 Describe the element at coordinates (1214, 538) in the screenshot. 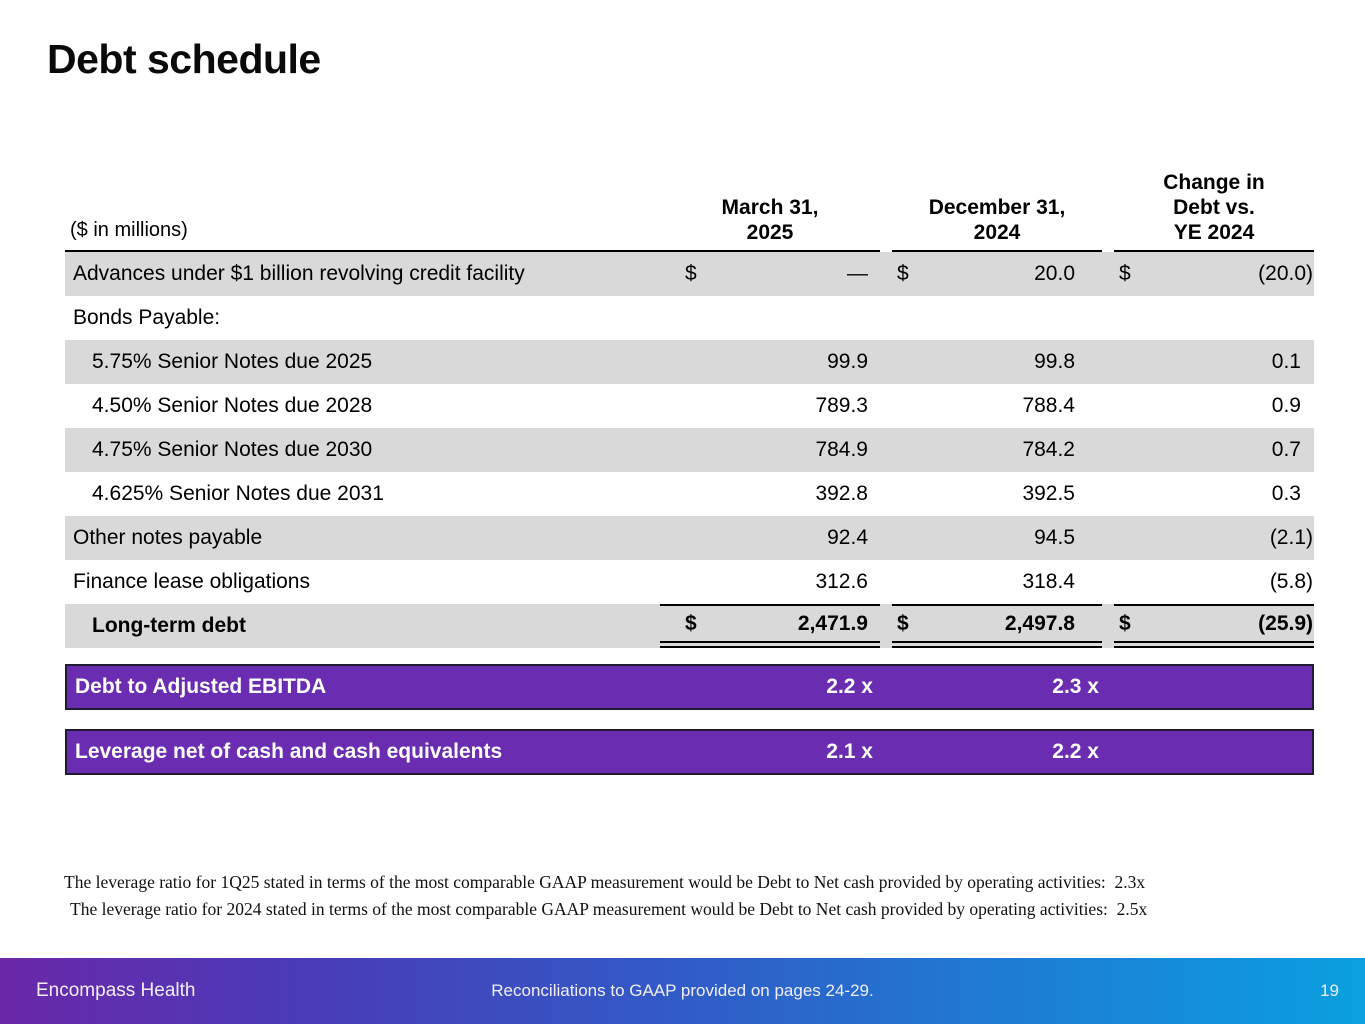

I see `cell-col3: (2.1)` at that location.